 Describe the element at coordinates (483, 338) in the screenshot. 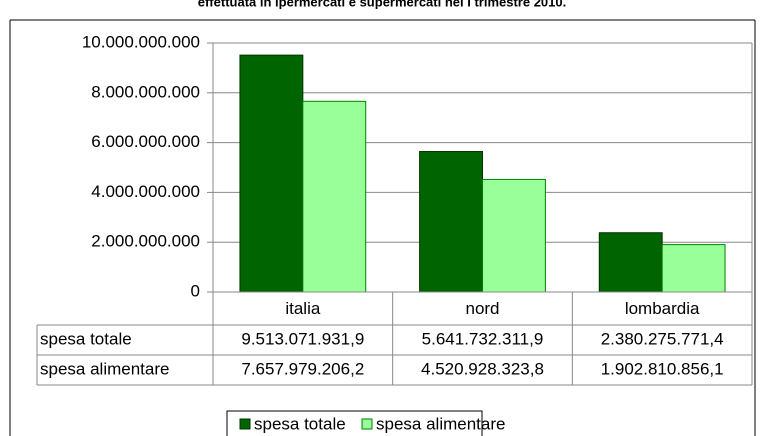

I see `table-cell: 5.641.732.311,9` at that location.